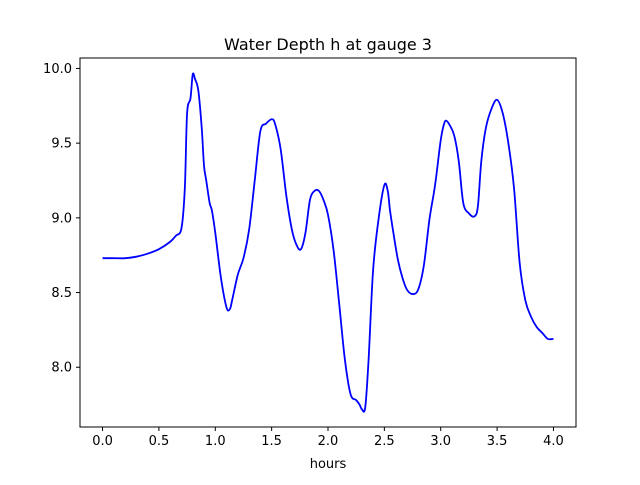 This screenshot has width=640, height=485. I want to click on y-tick-label: 9.0, so click(61, 218).